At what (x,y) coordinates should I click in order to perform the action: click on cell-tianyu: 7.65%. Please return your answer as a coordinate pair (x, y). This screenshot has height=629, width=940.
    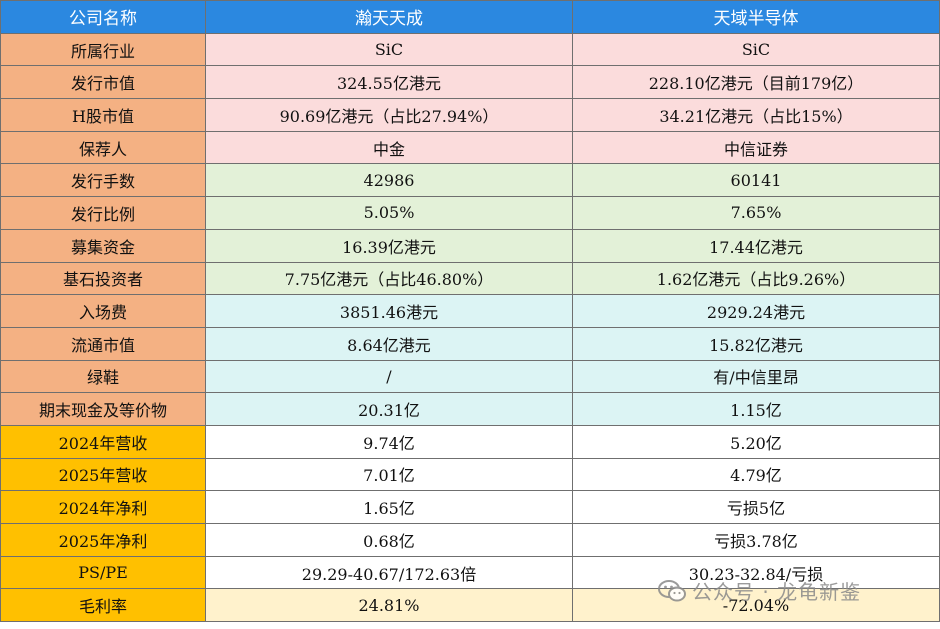
    Looking at the image, I should click on (756, 213).